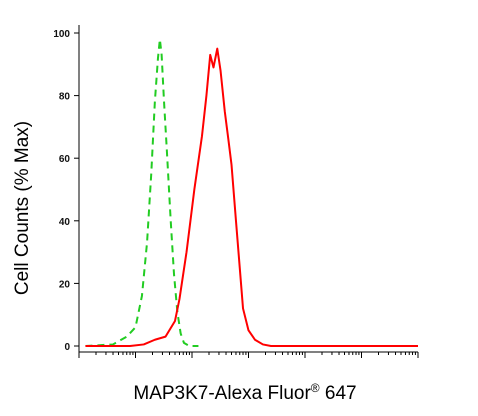  I want to click on y-axis-label: Cell Counts (% Max), so click(22, 208).